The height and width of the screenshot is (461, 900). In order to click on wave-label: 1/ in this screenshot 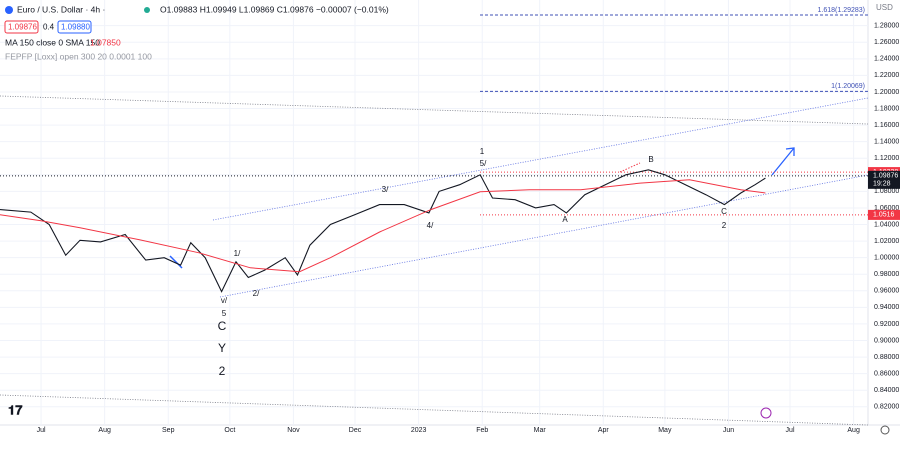, I will do `click(237, 253)`.